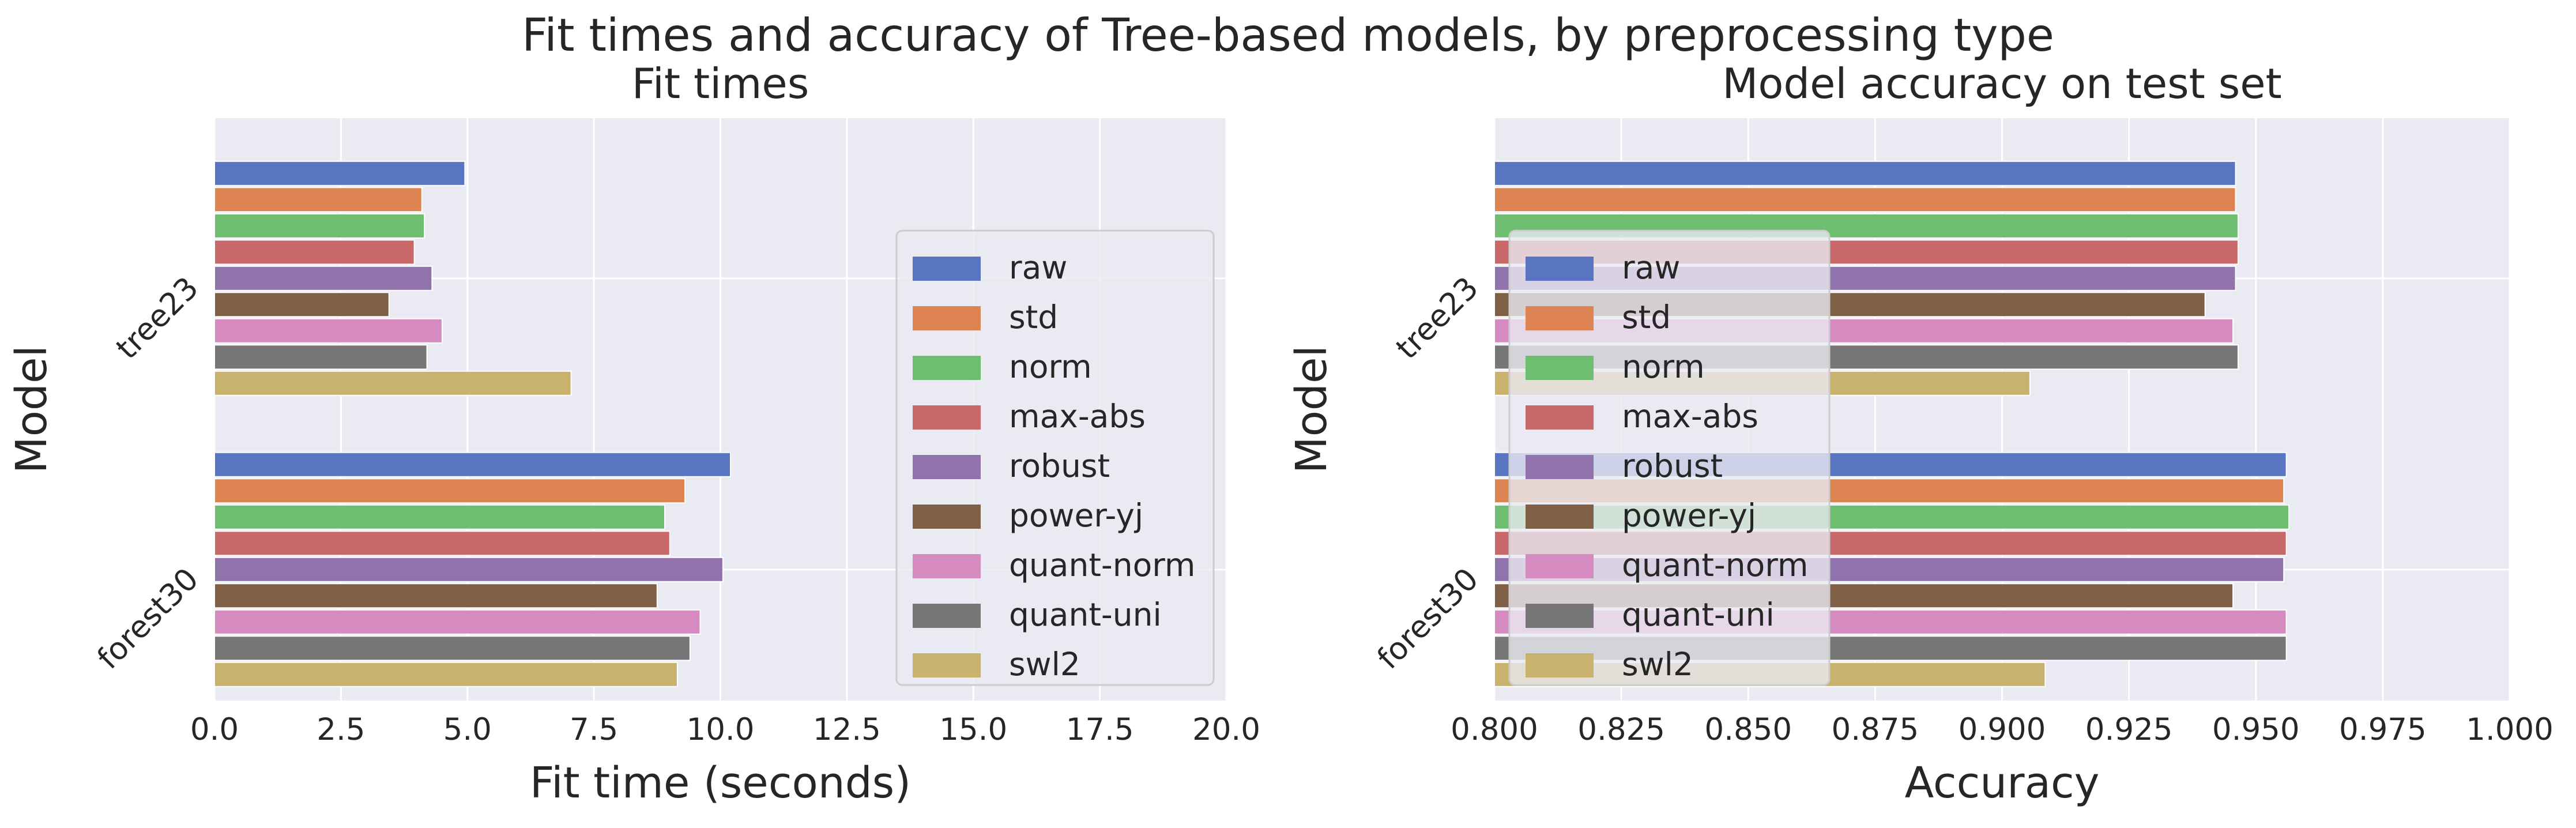  I want to click on x-tick-label: 7.5, so click(594, 729).